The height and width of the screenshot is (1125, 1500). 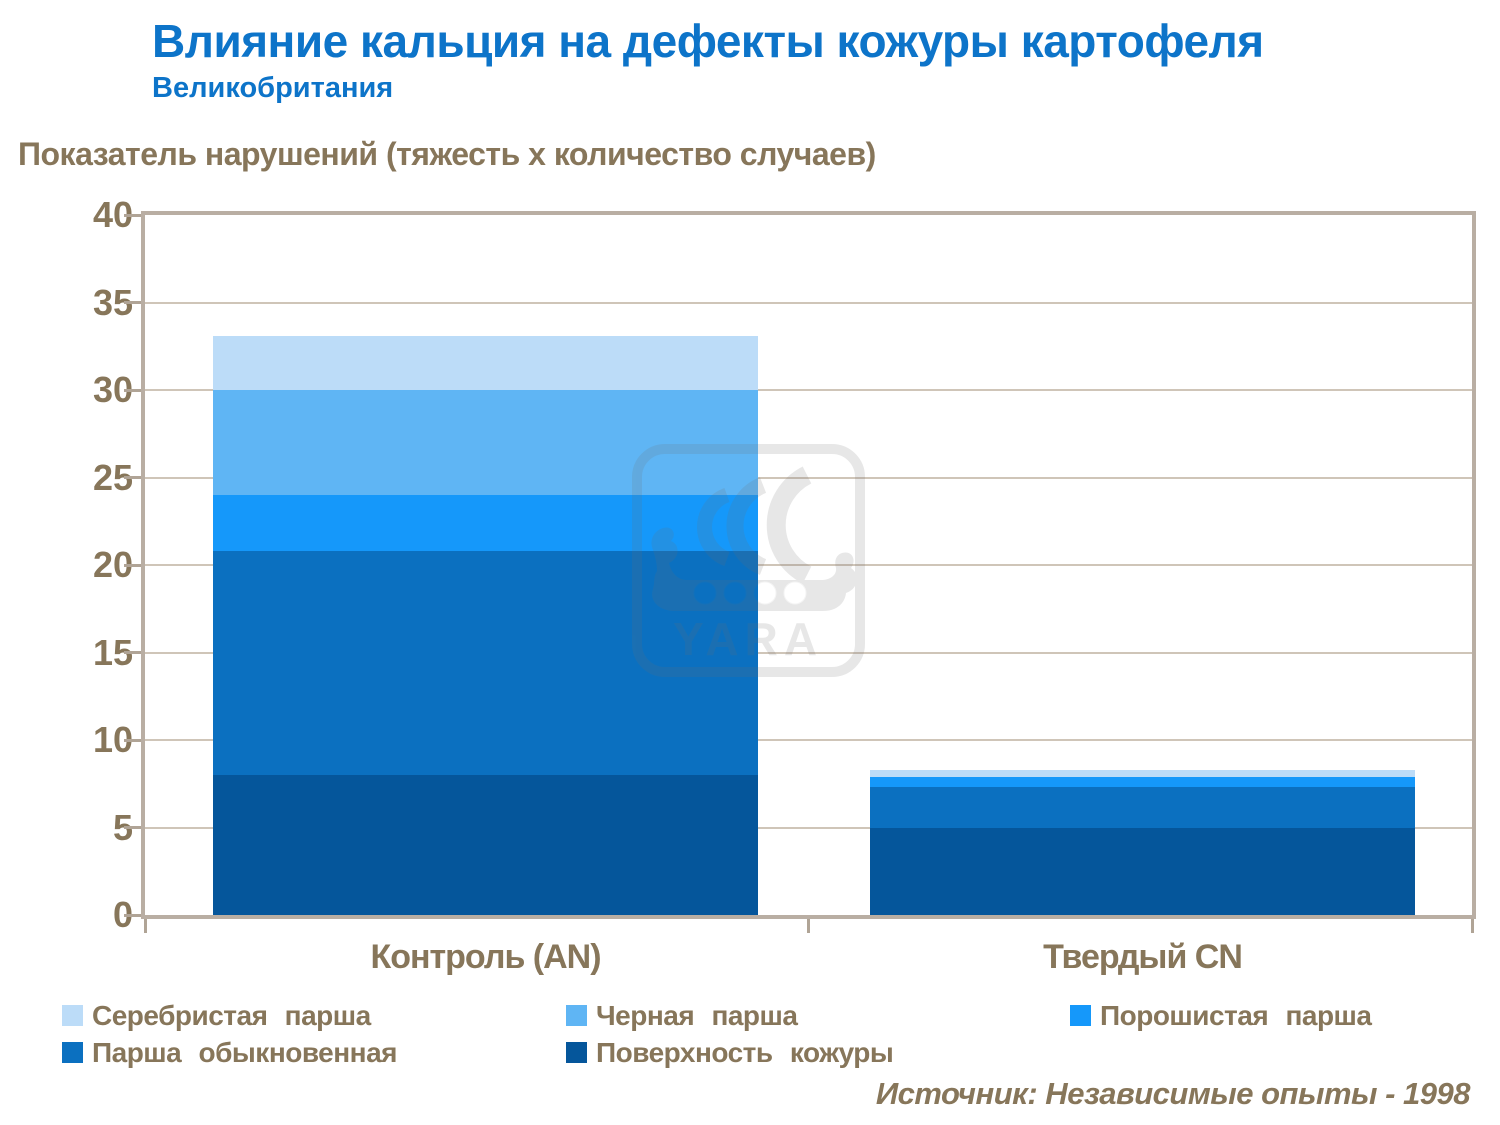 I want to click on legend-label: Серебристая парша, so click(x=231, y=1015).